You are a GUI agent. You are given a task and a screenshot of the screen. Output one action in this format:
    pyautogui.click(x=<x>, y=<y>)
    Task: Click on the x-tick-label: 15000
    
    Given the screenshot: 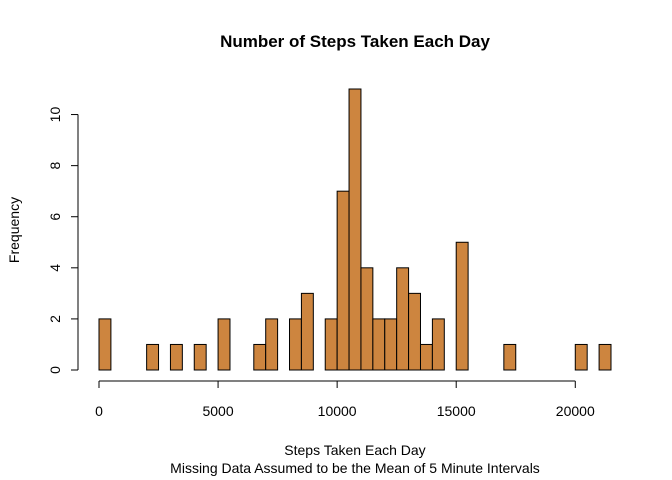 What is the action you would take?
    pyautogui.click(x=456, y=411)
    